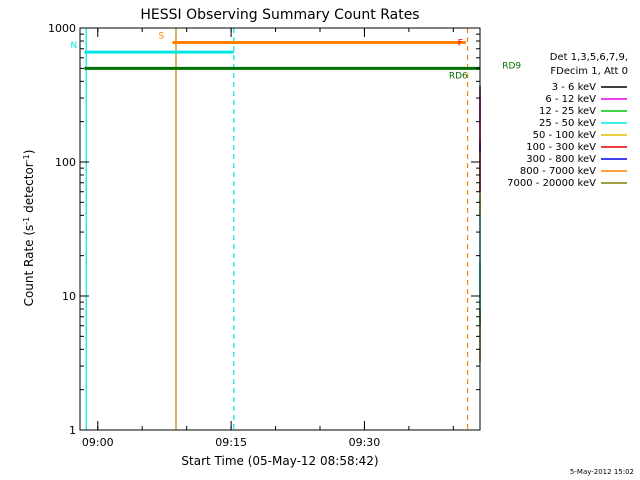 This screenshot has width=640, height=480. What do you see at coordinates (98, 442) in the screenshot?
I see `x-tick-label: 09:00` at bounding box center [98, 442].